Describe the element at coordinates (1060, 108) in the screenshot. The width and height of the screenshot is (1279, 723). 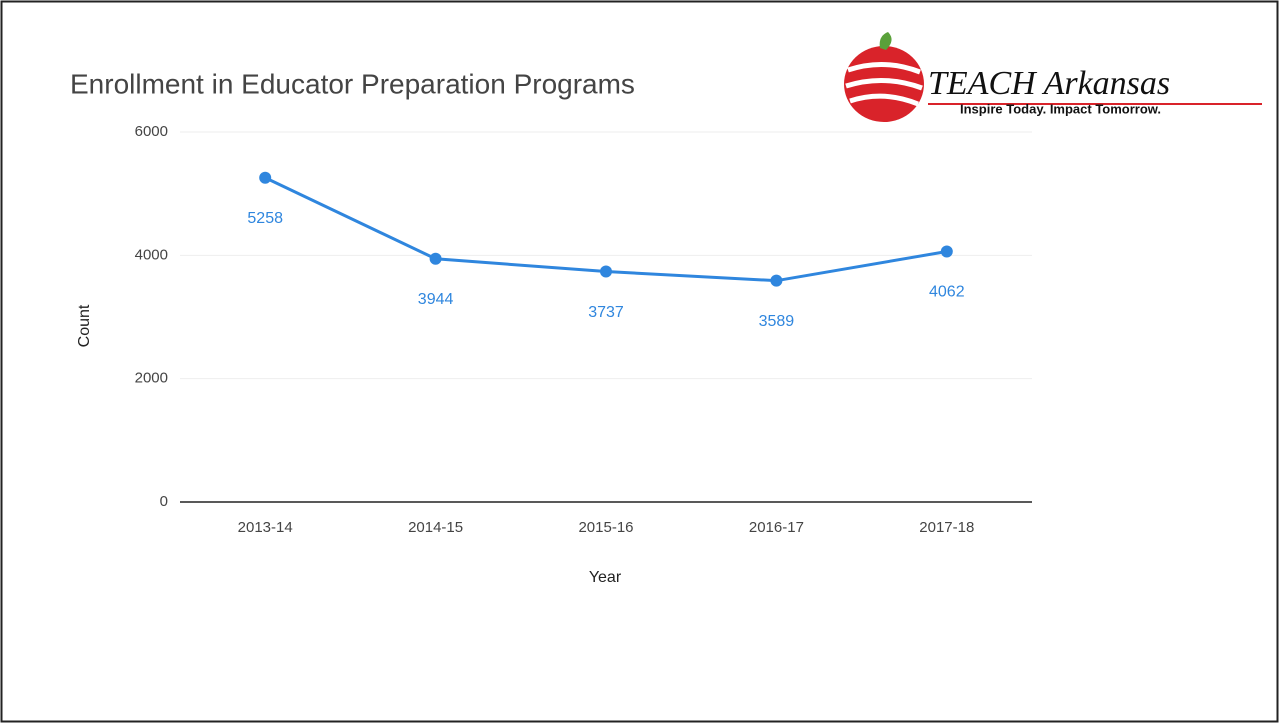
I see `logo-tagline: Inspire Today. Impact Tomorrow.` at that location.